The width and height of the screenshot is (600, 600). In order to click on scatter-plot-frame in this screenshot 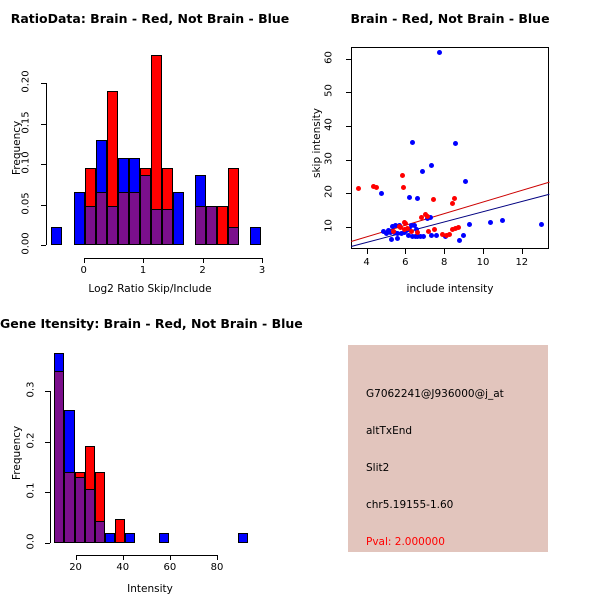, I will do `click(450, 148)`.